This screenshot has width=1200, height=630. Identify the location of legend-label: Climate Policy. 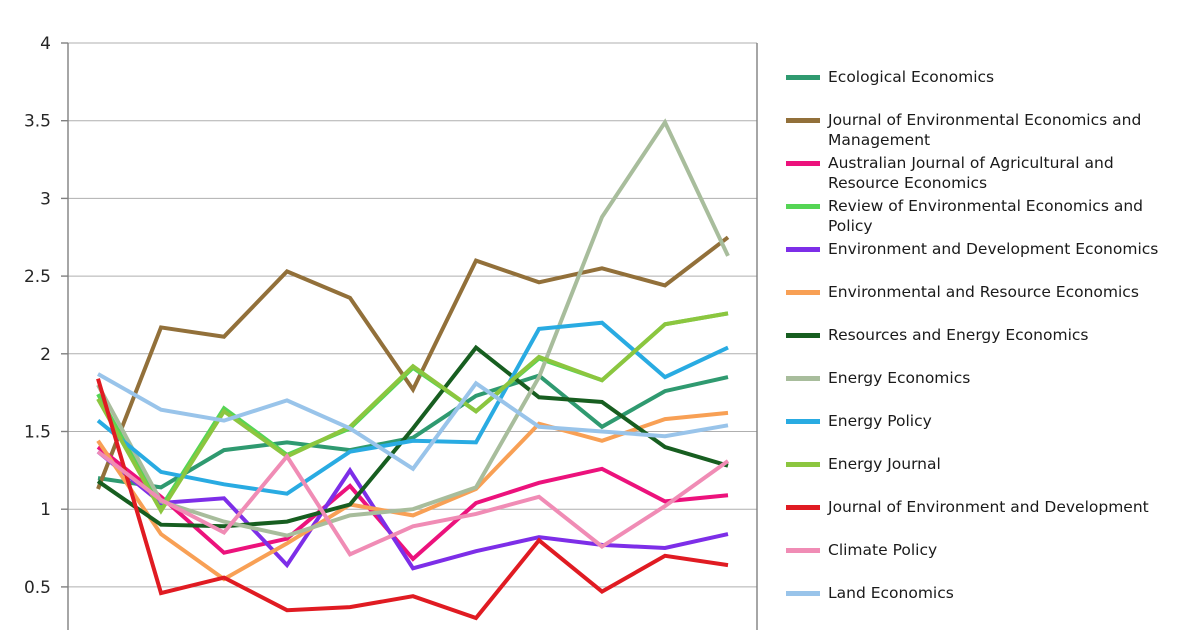
(883, 550).